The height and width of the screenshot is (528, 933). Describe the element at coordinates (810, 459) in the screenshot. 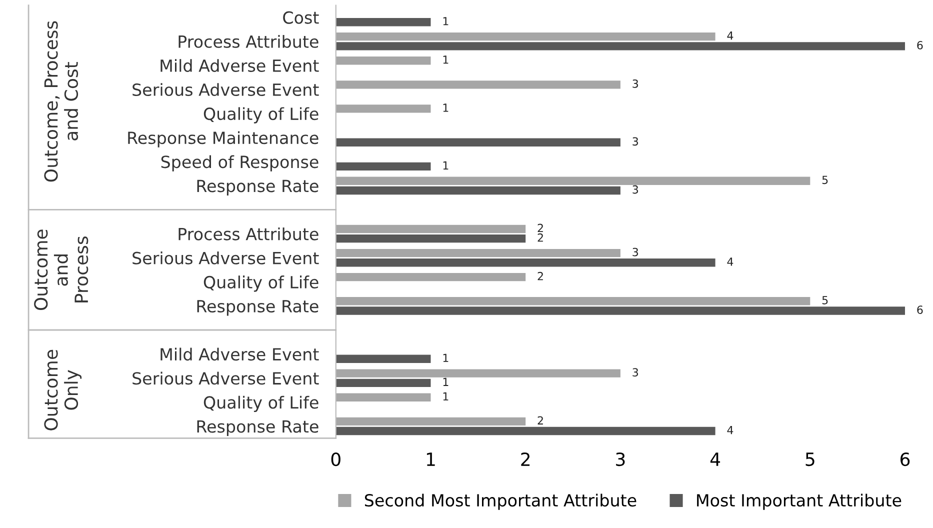

I see `x-tick-label: 5` at that location.